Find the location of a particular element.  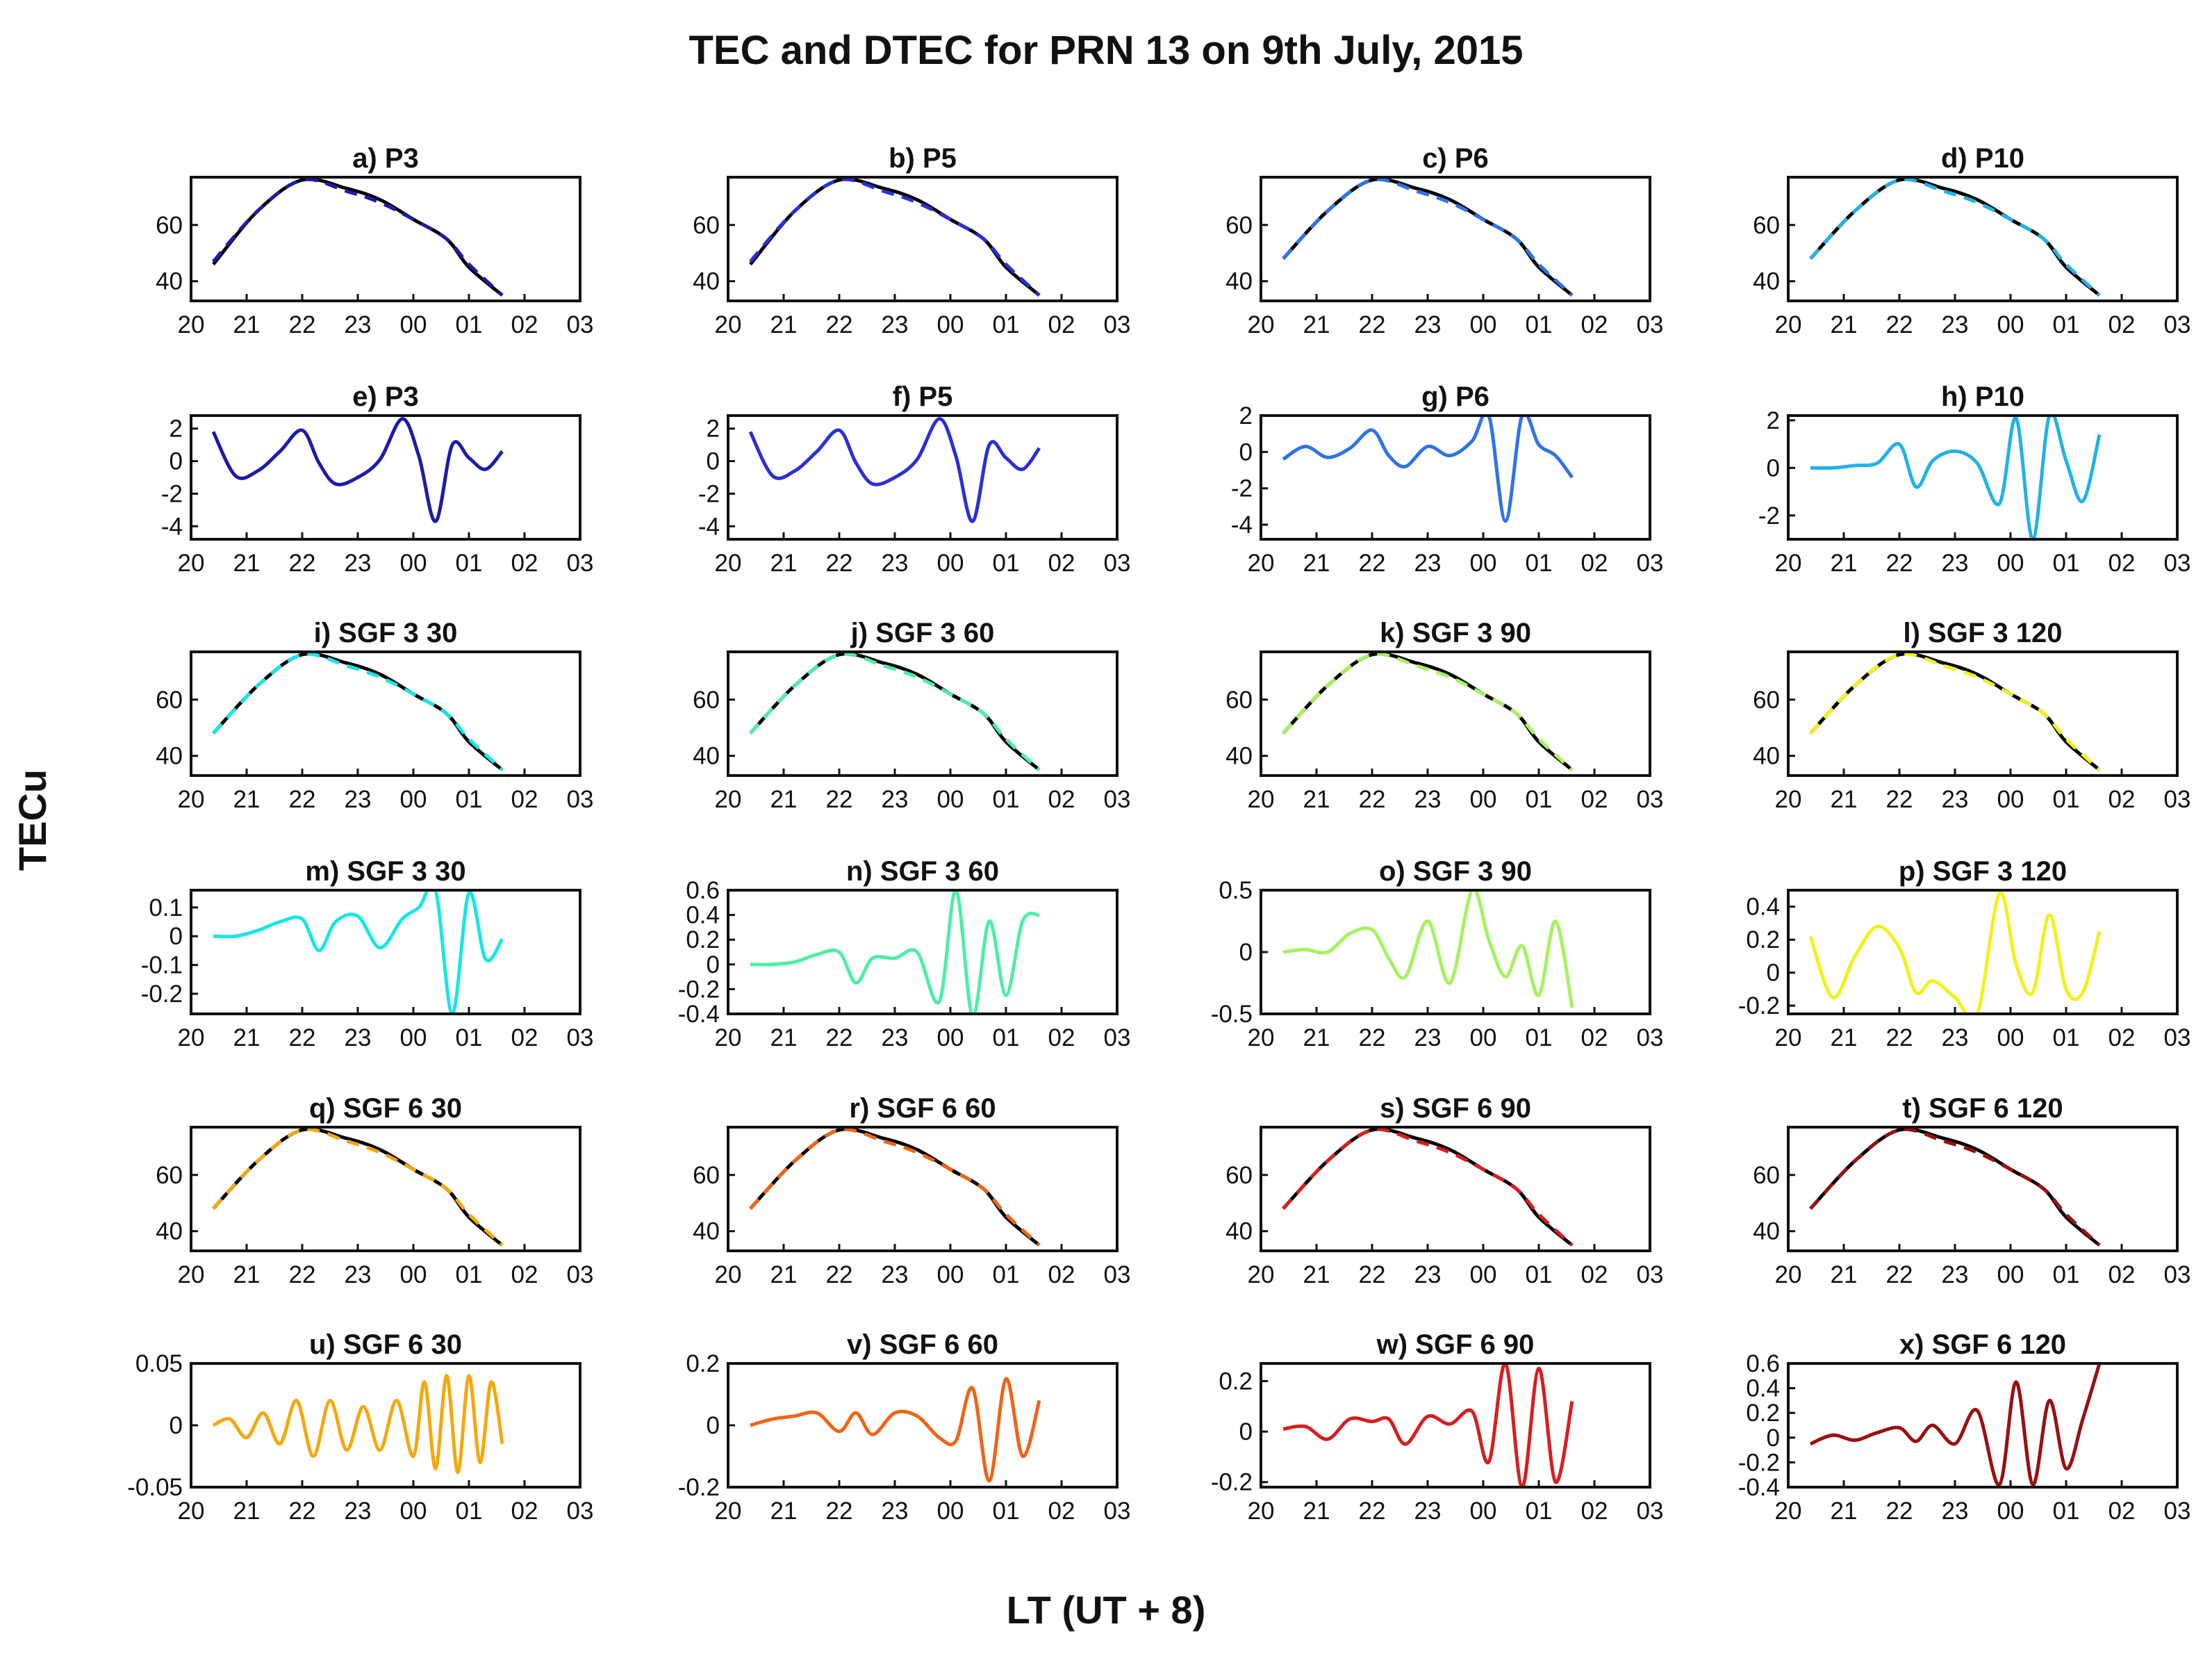

y-tick-label: 0.6 is located at coordinates (1763, 1363).